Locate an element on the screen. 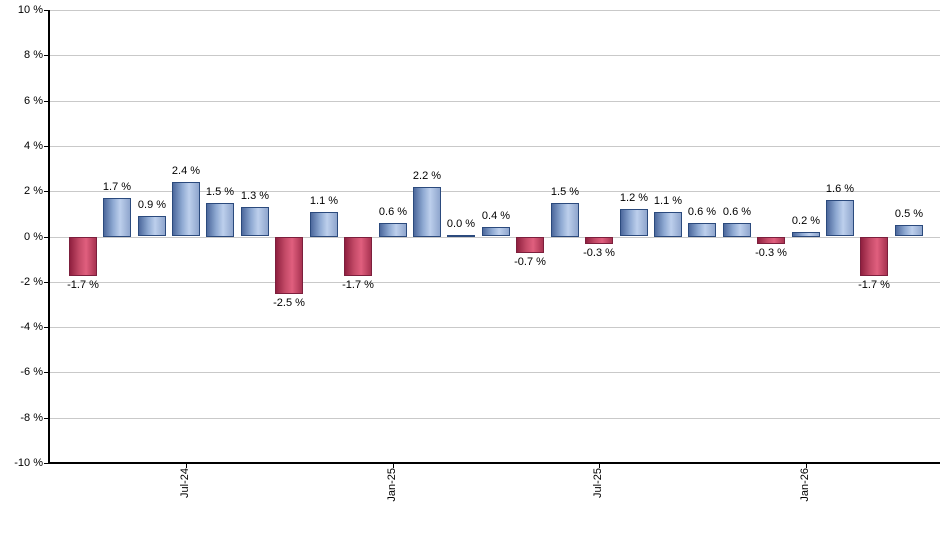  y-axis-label: 8 % is located at coordinates (33, 55).